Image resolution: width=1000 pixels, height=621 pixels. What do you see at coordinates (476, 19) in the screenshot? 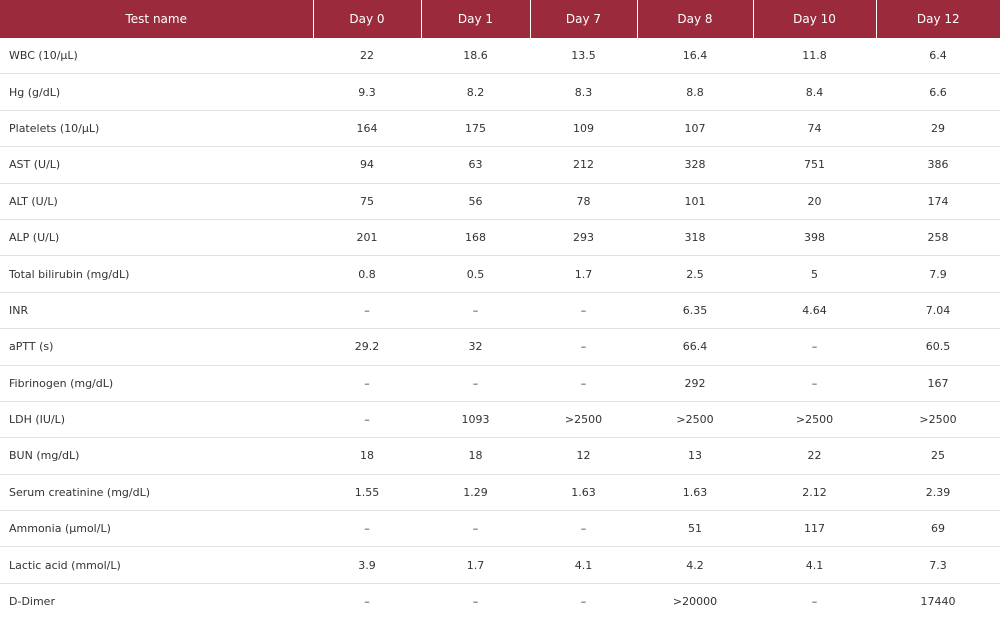
I see `header-day-1: Day 1` at bounding box center [476, 19].